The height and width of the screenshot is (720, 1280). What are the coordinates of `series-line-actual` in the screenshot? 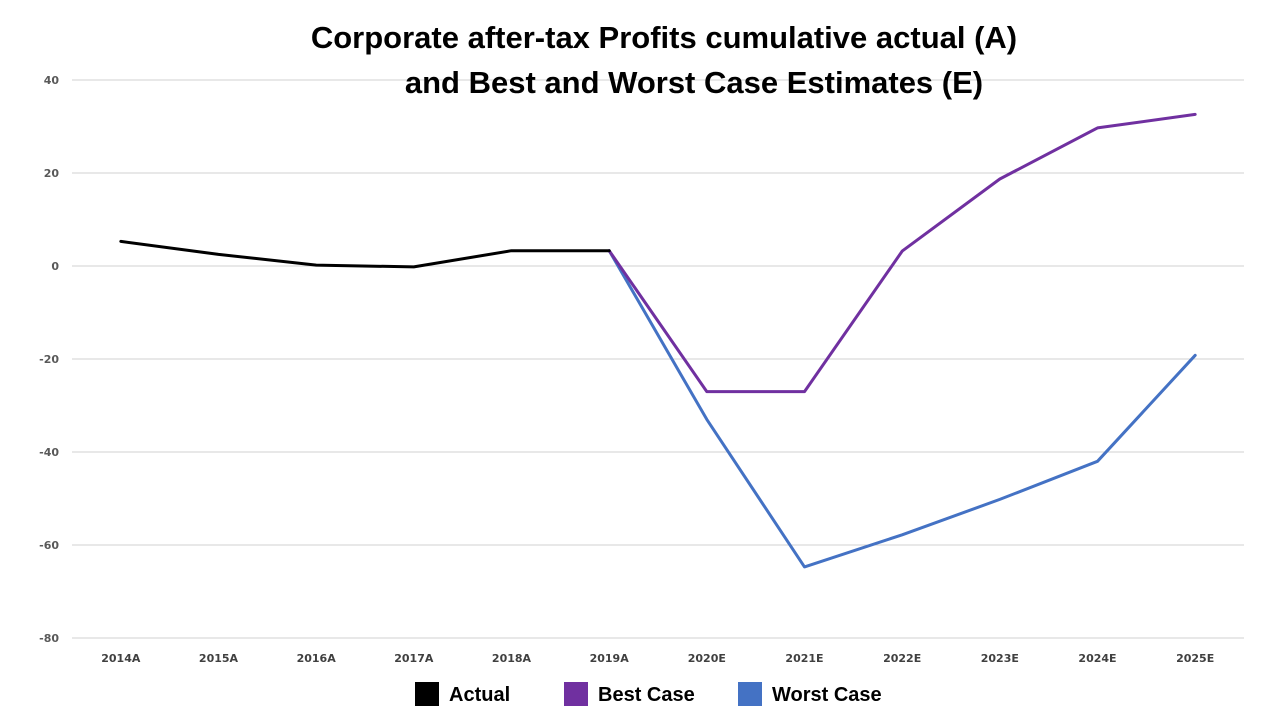 It's located at (365, 254).